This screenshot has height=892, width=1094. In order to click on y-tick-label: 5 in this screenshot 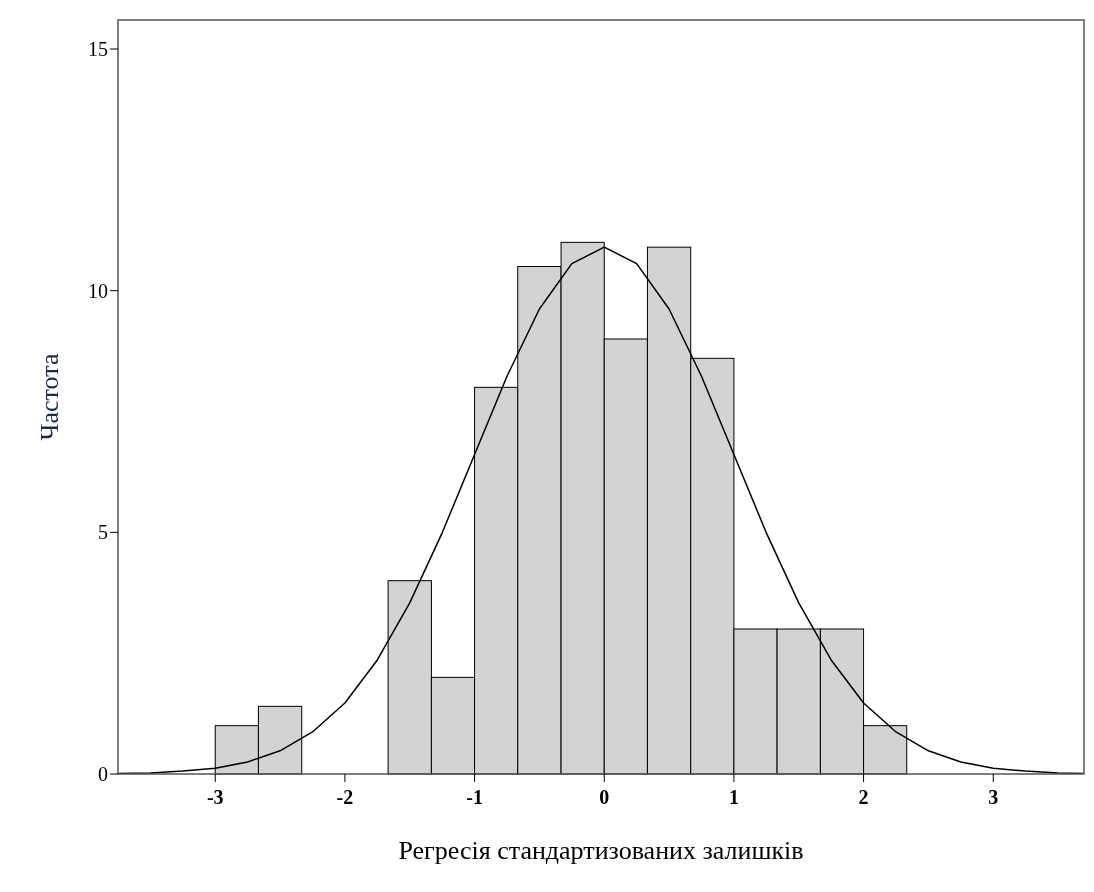, I will do `click(103, 532)`.